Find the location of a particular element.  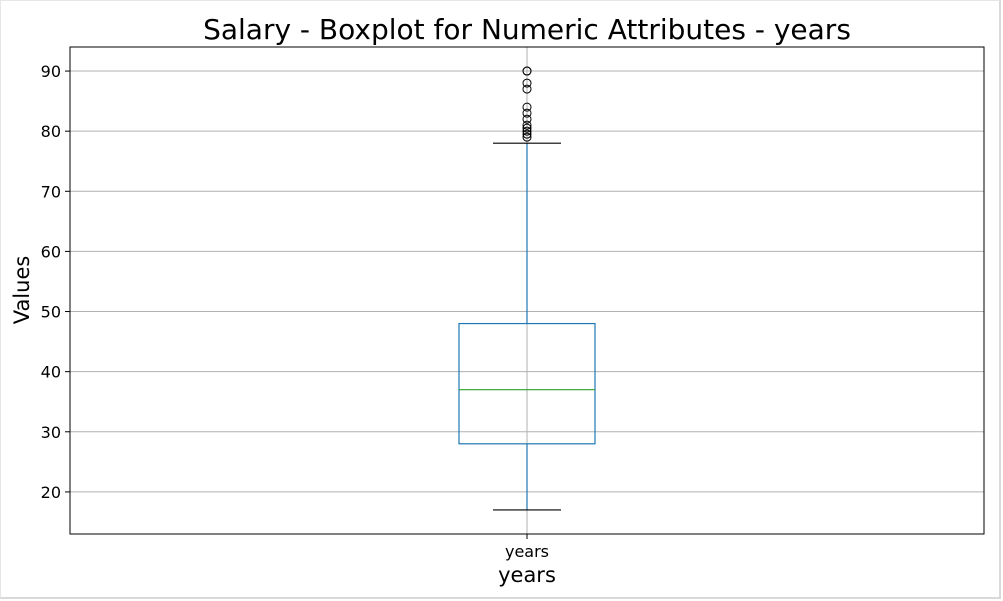

y-tick-label: 20 is located at coordinates (51, 492).